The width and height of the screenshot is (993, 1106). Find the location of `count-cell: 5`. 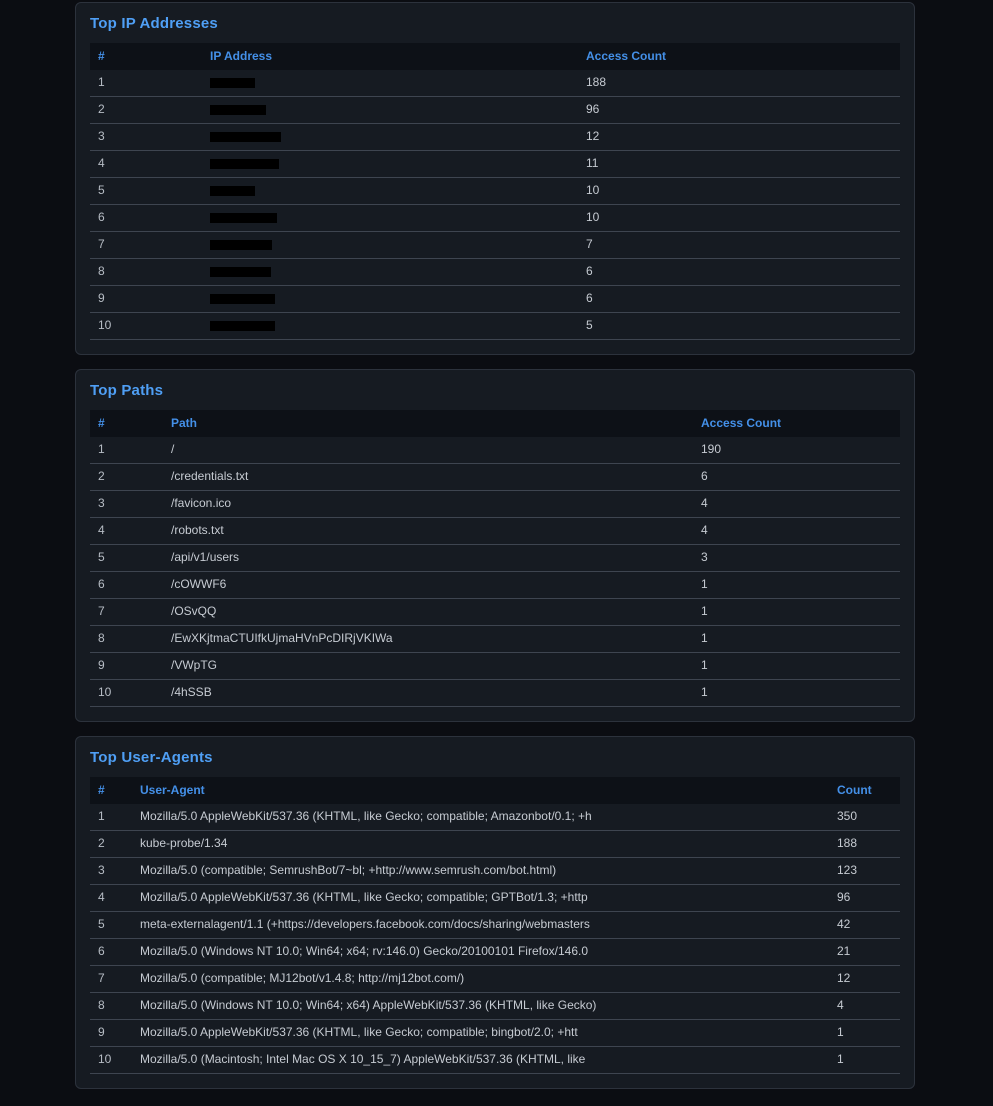

count-cell: 5 is located at coordinates (739, 326).